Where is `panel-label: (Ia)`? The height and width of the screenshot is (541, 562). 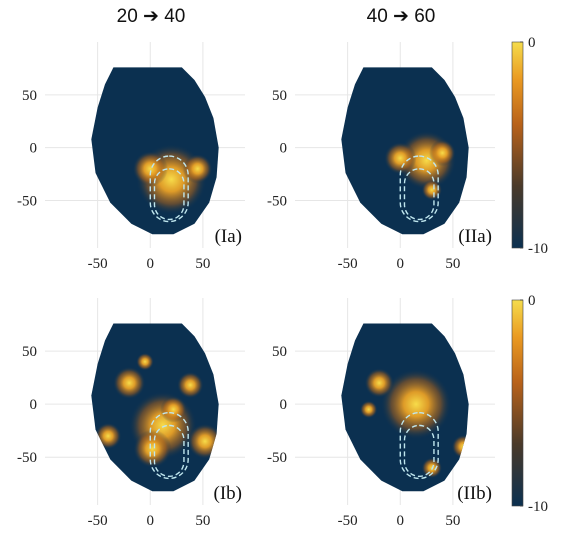 panel-label: (Ia) is located at coordinates (228, 236).